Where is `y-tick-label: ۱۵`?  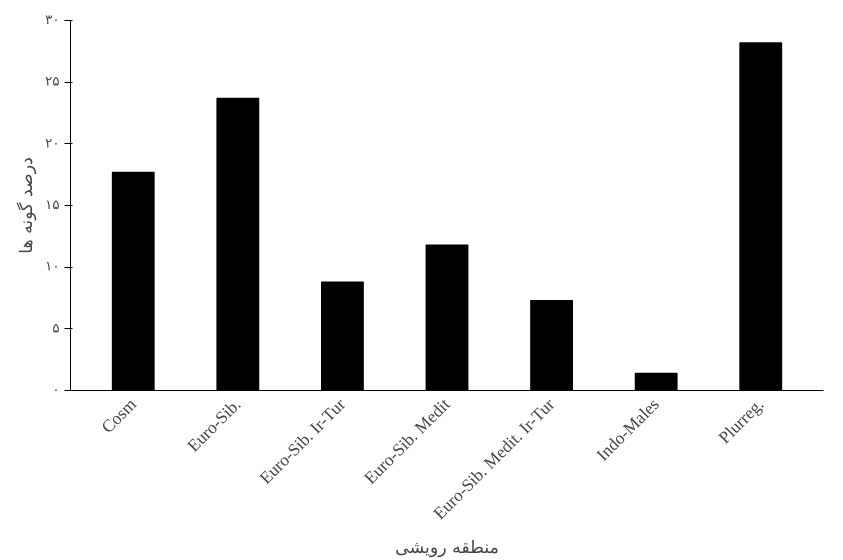 y-tick-label: ۱۵ is located at coordinates (52, 205).